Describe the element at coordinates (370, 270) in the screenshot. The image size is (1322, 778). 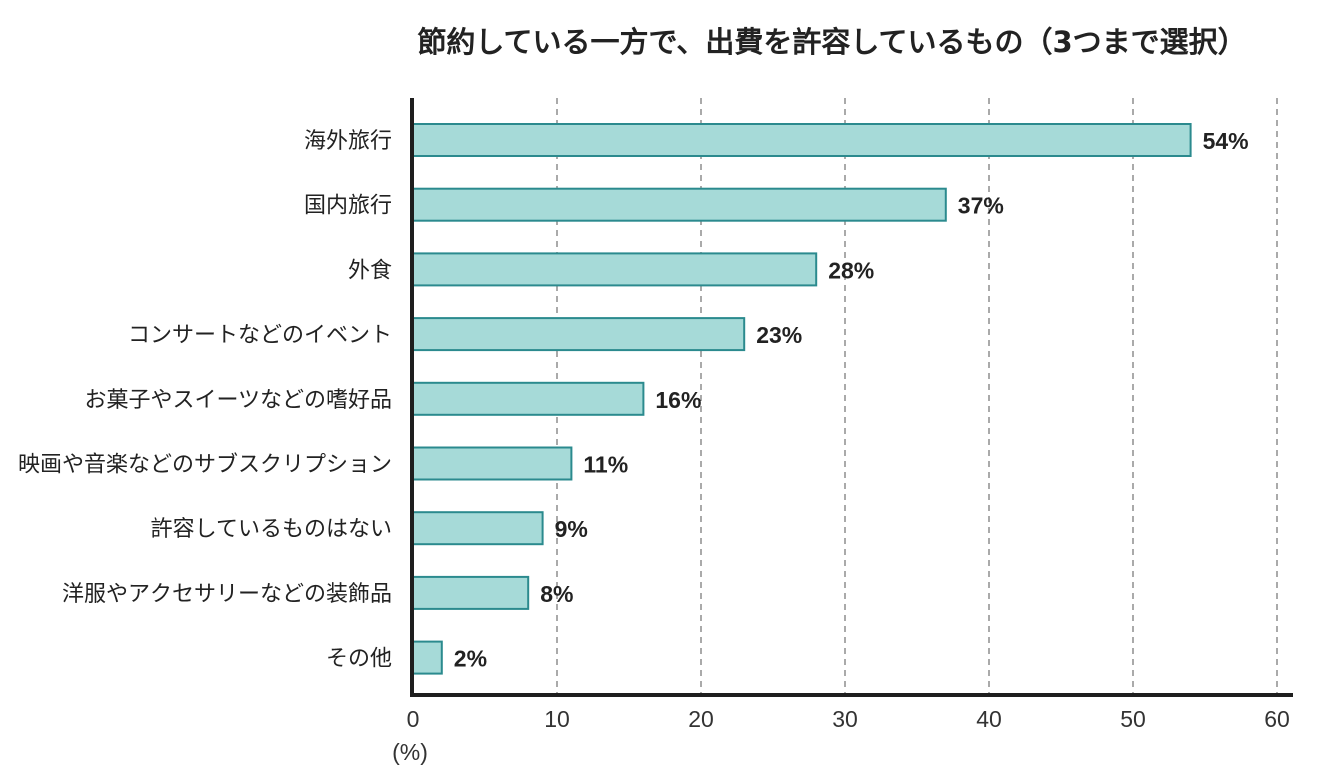
I see `category-label: 外食` at that location.